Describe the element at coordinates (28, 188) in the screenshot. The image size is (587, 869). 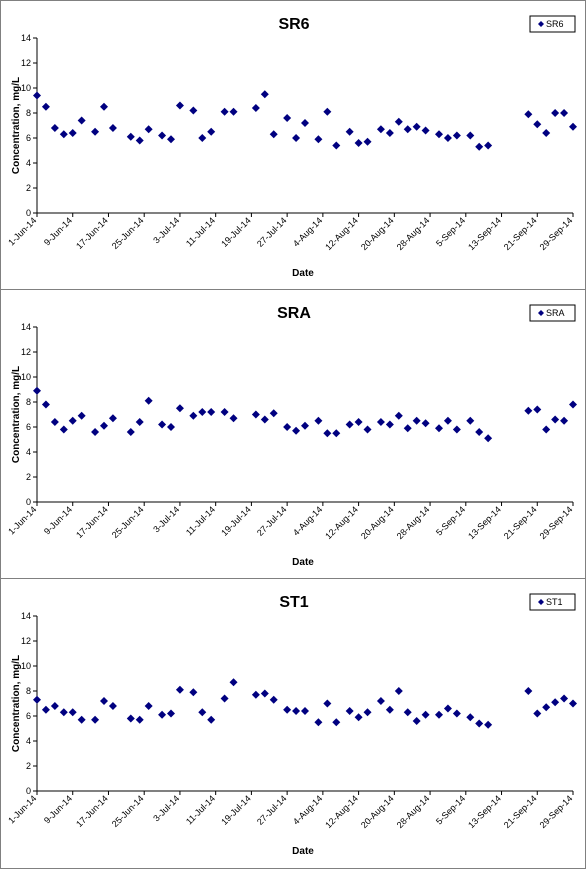
I see `y-tick-label: 2` at that location.